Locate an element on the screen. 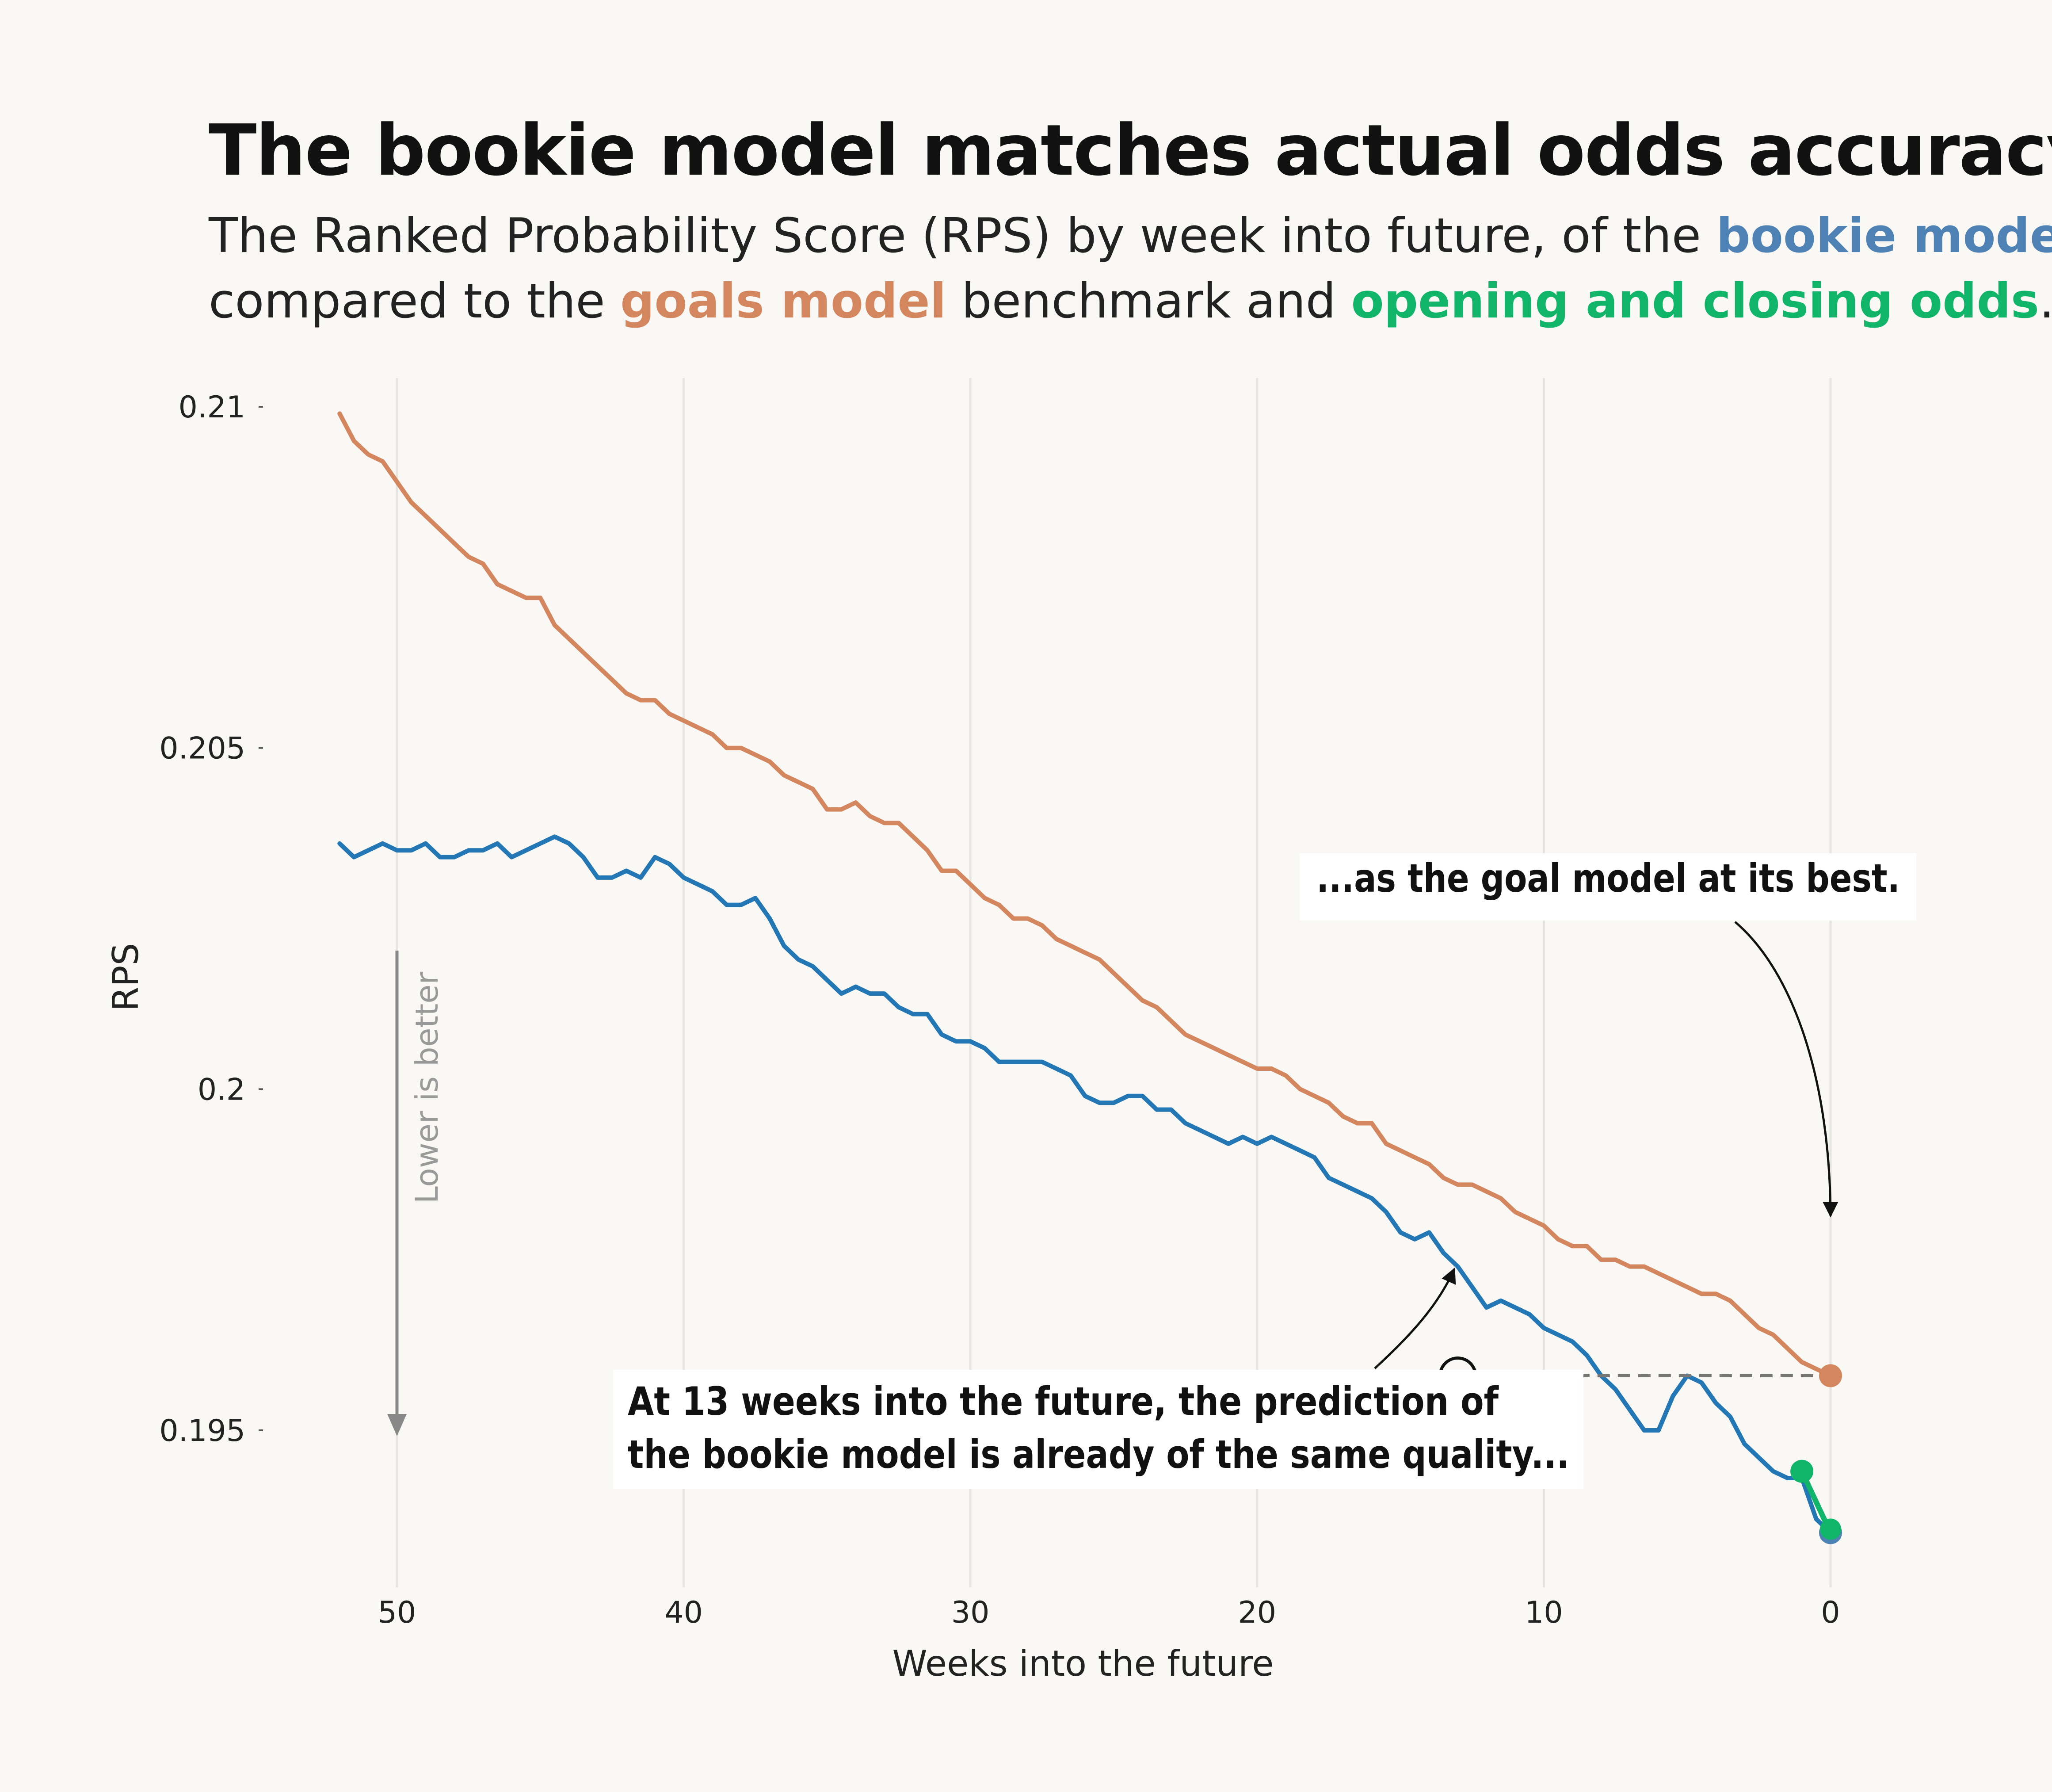 The image size is (2052, 1792). annotation-box-best is located at coordinates (1608, 887).